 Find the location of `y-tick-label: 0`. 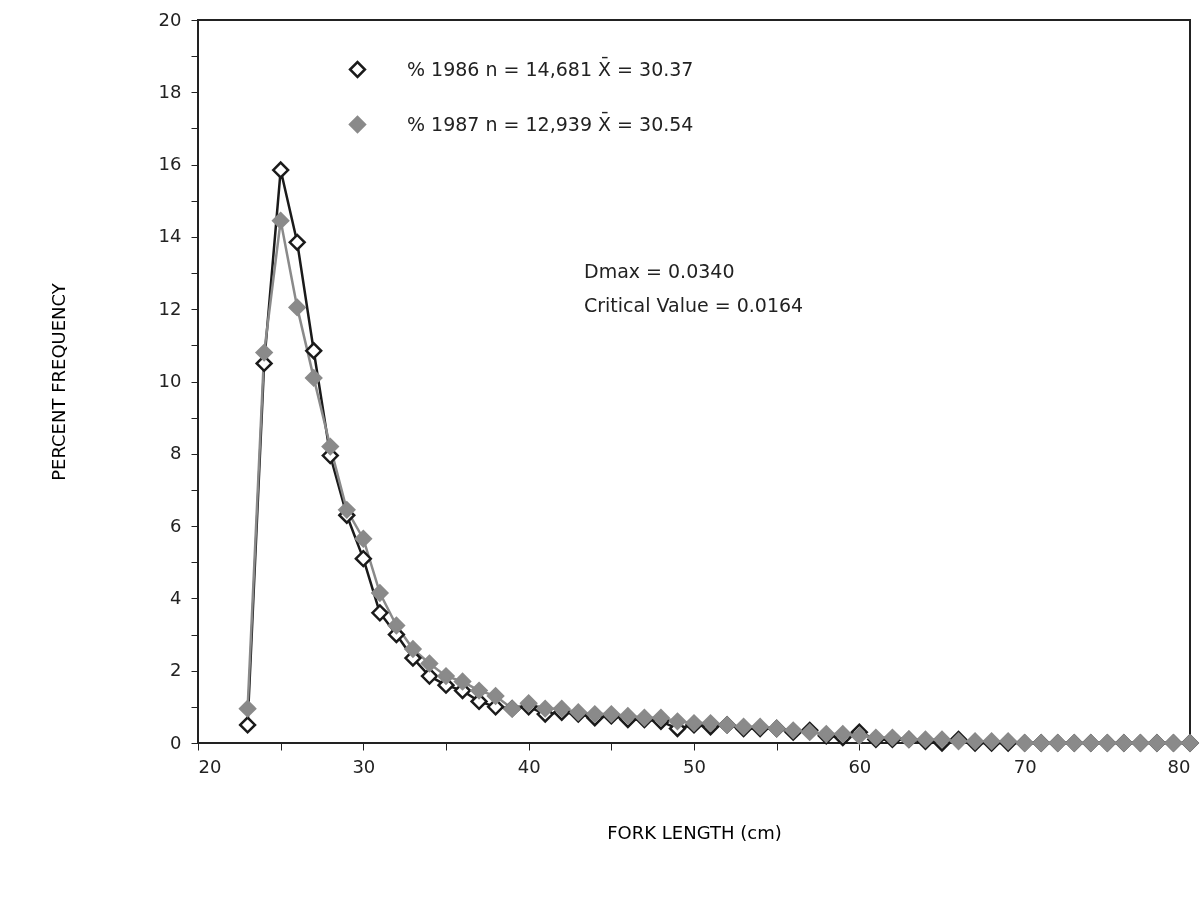

y-tick-label: 0 is located at coordinates (176, 742).